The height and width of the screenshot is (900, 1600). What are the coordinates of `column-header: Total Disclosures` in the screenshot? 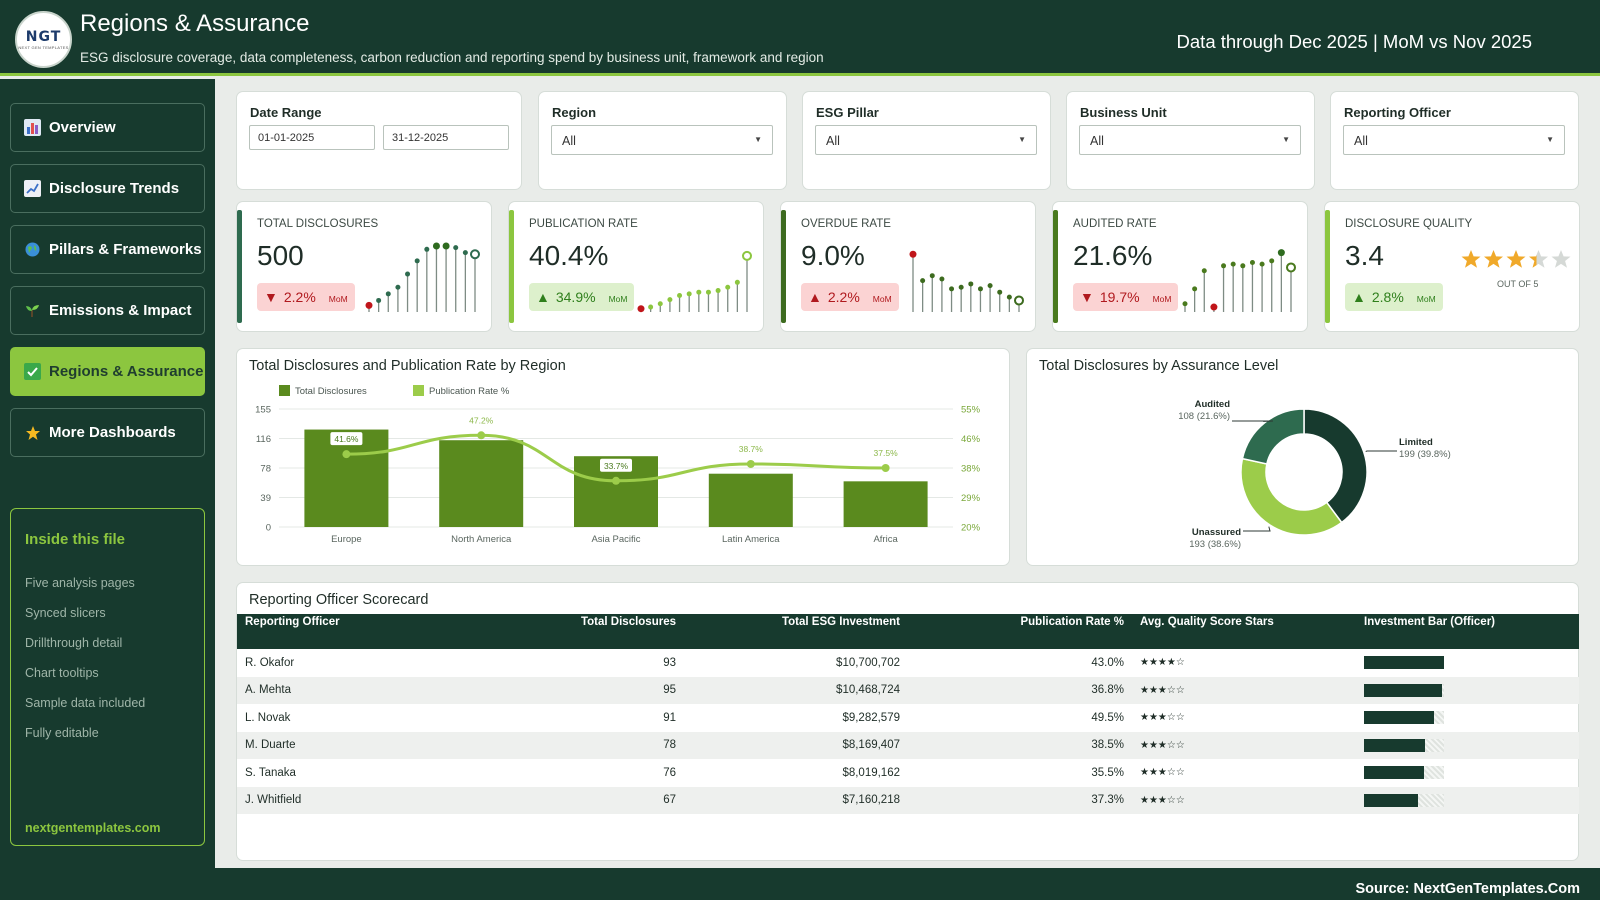 It's located at (578, 631).